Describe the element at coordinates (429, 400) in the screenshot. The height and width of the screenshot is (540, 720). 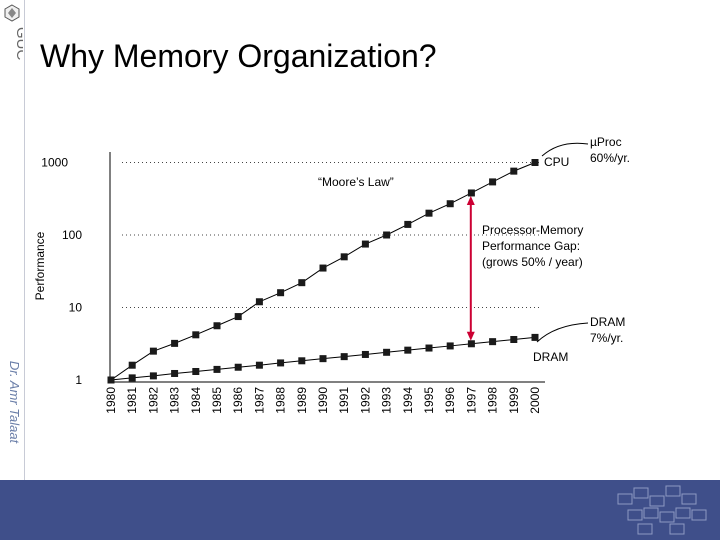
I see `x-tick-label: 1995` at that location.